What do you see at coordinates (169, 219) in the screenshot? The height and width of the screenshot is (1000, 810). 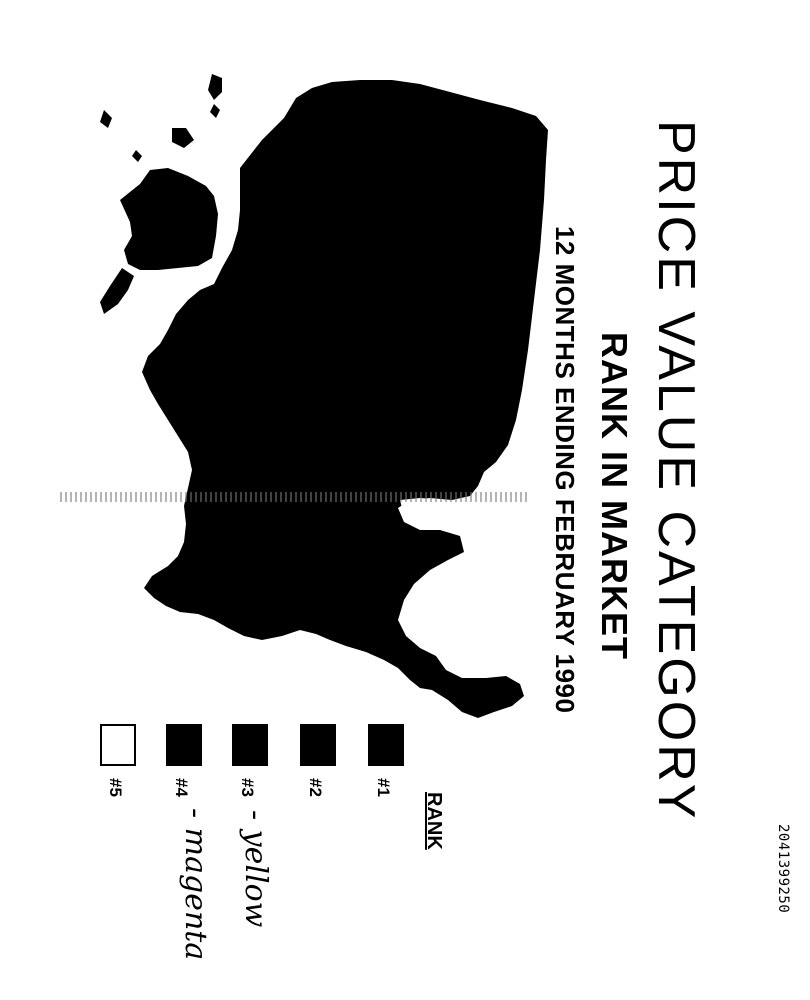 I see `map-alaska` at bounding box center [169, 219].